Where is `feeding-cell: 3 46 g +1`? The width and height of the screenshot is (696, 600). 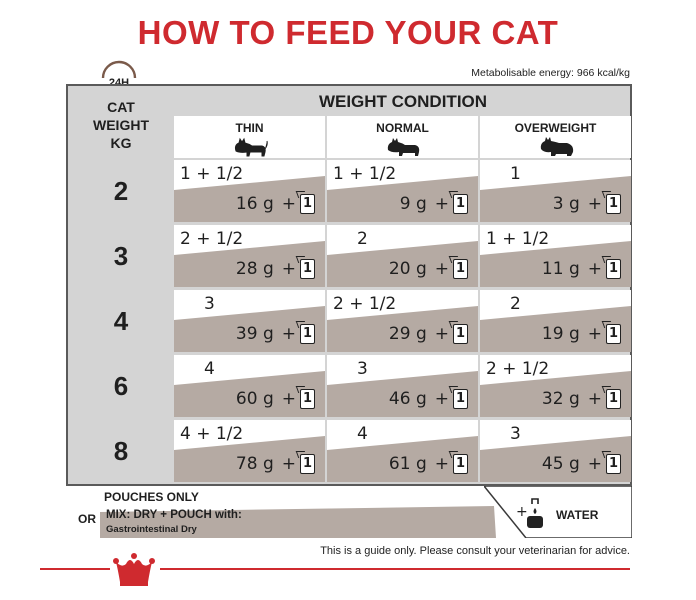
feeding-cell: 3 46 g +1 is located at coordinates (402, 386).